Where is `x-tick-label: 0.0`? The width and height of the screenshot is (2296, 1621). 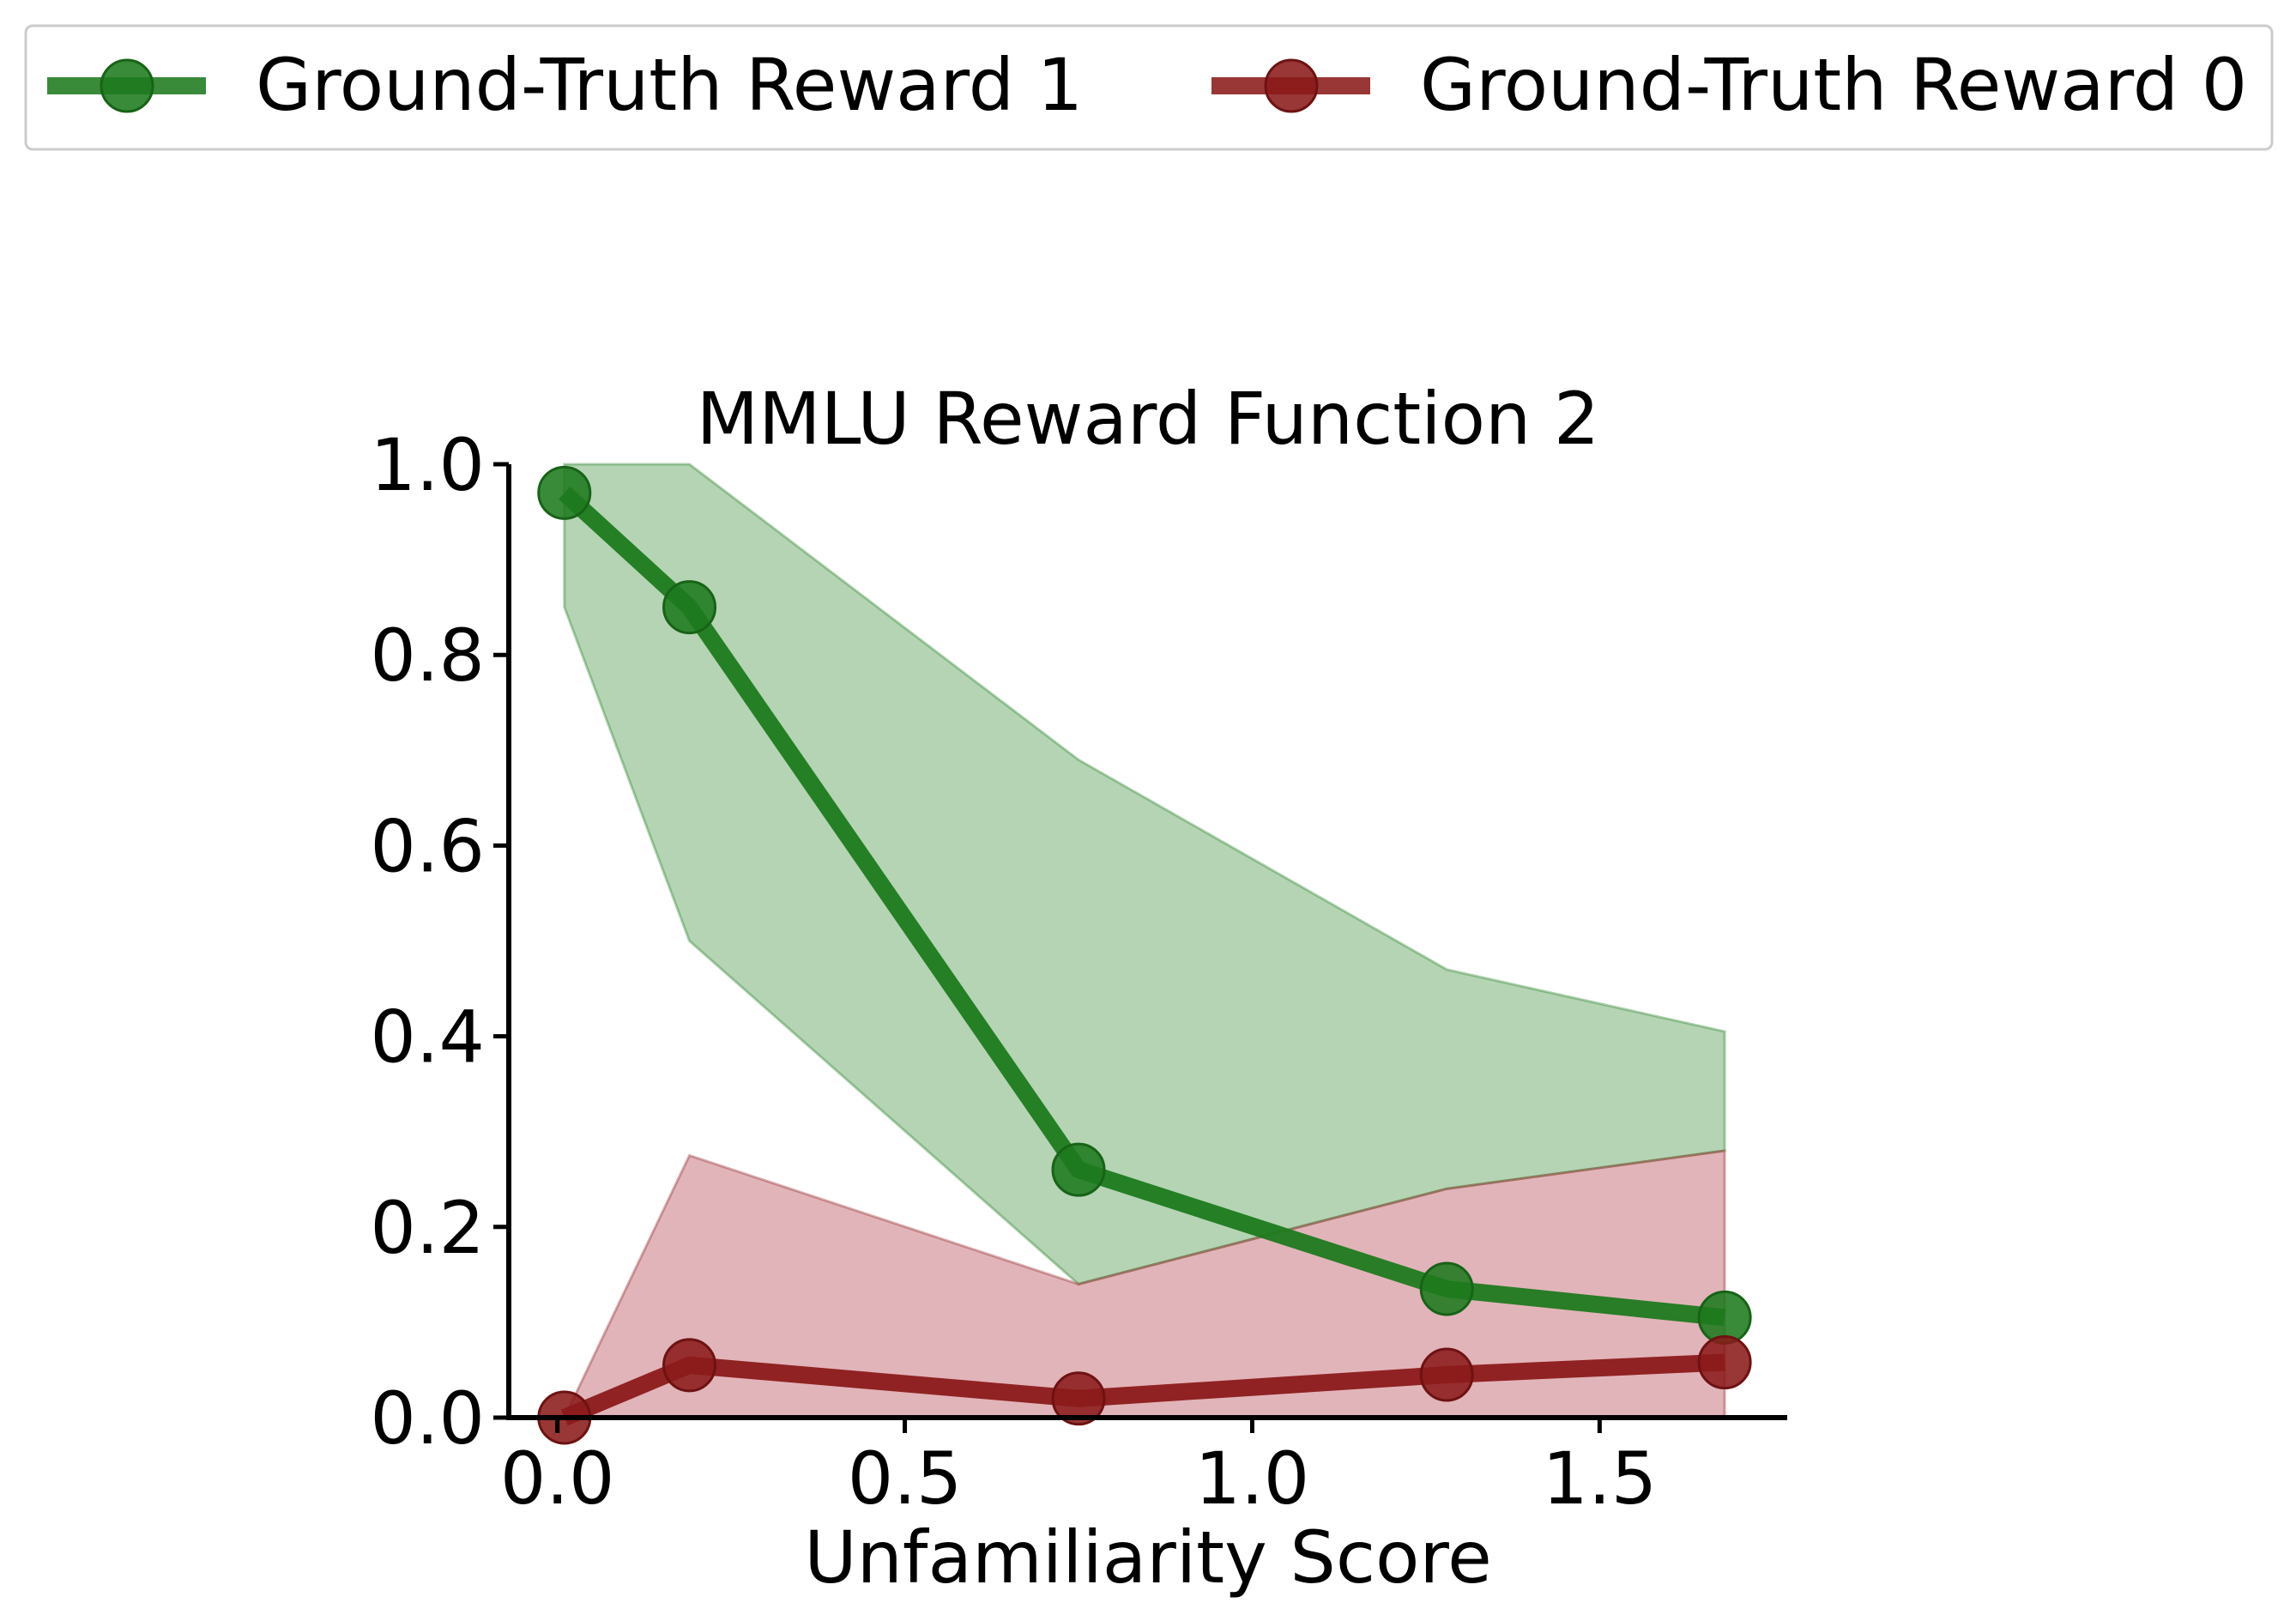 x-tick-label: 0.0 is located at coordinates (557, 1479).